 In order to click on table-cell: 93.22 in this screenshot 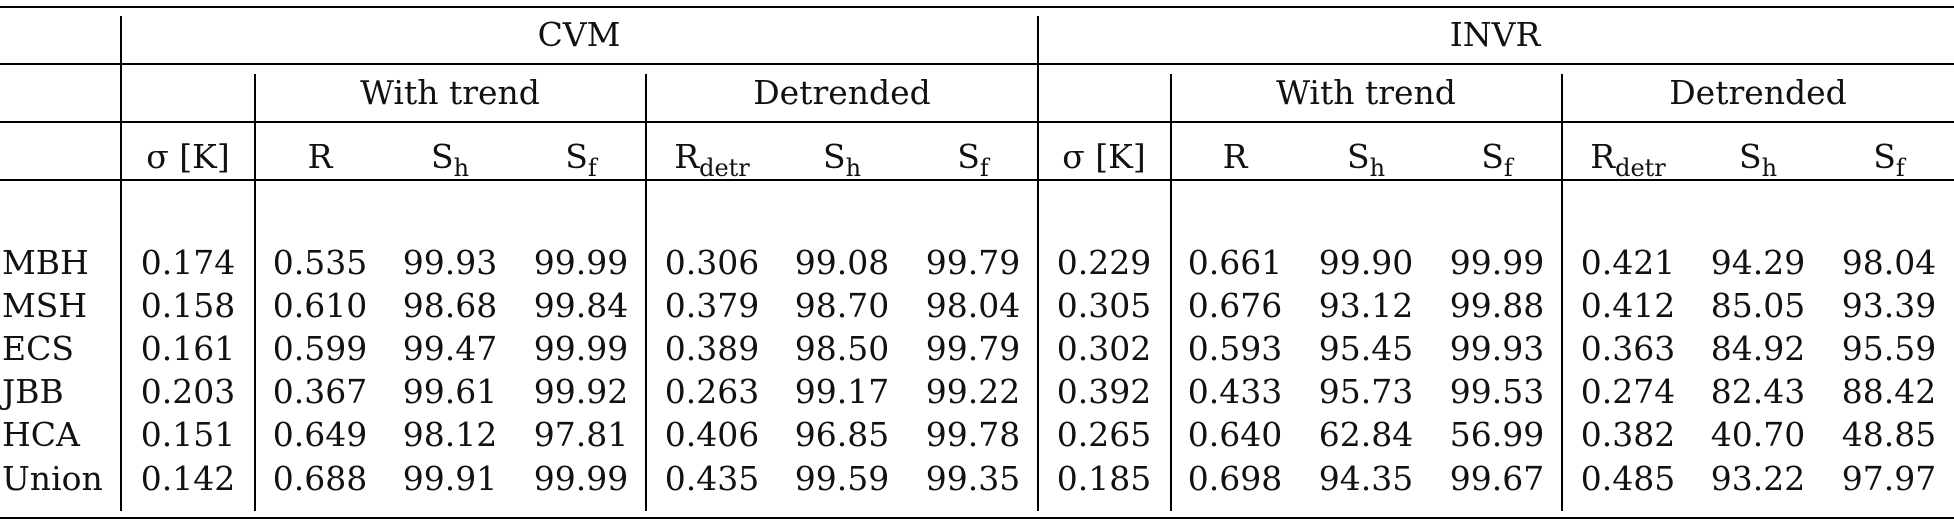, I will do `click(1758, 478)`.